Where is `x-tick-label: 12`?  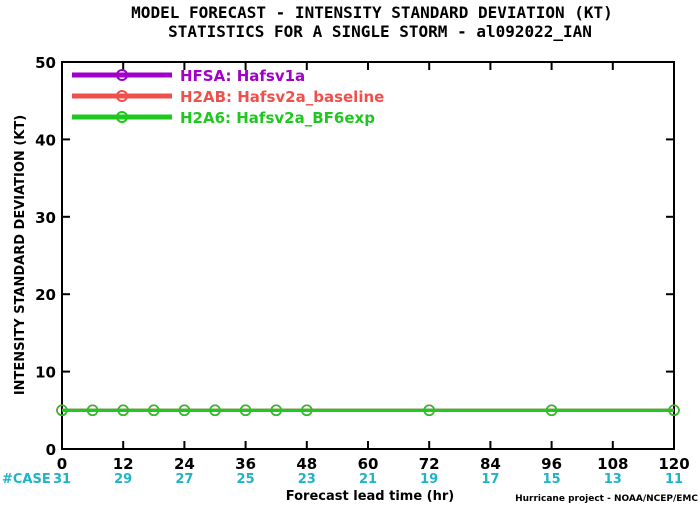
x-tick-label: 12 is located at coordinates (123, 464).